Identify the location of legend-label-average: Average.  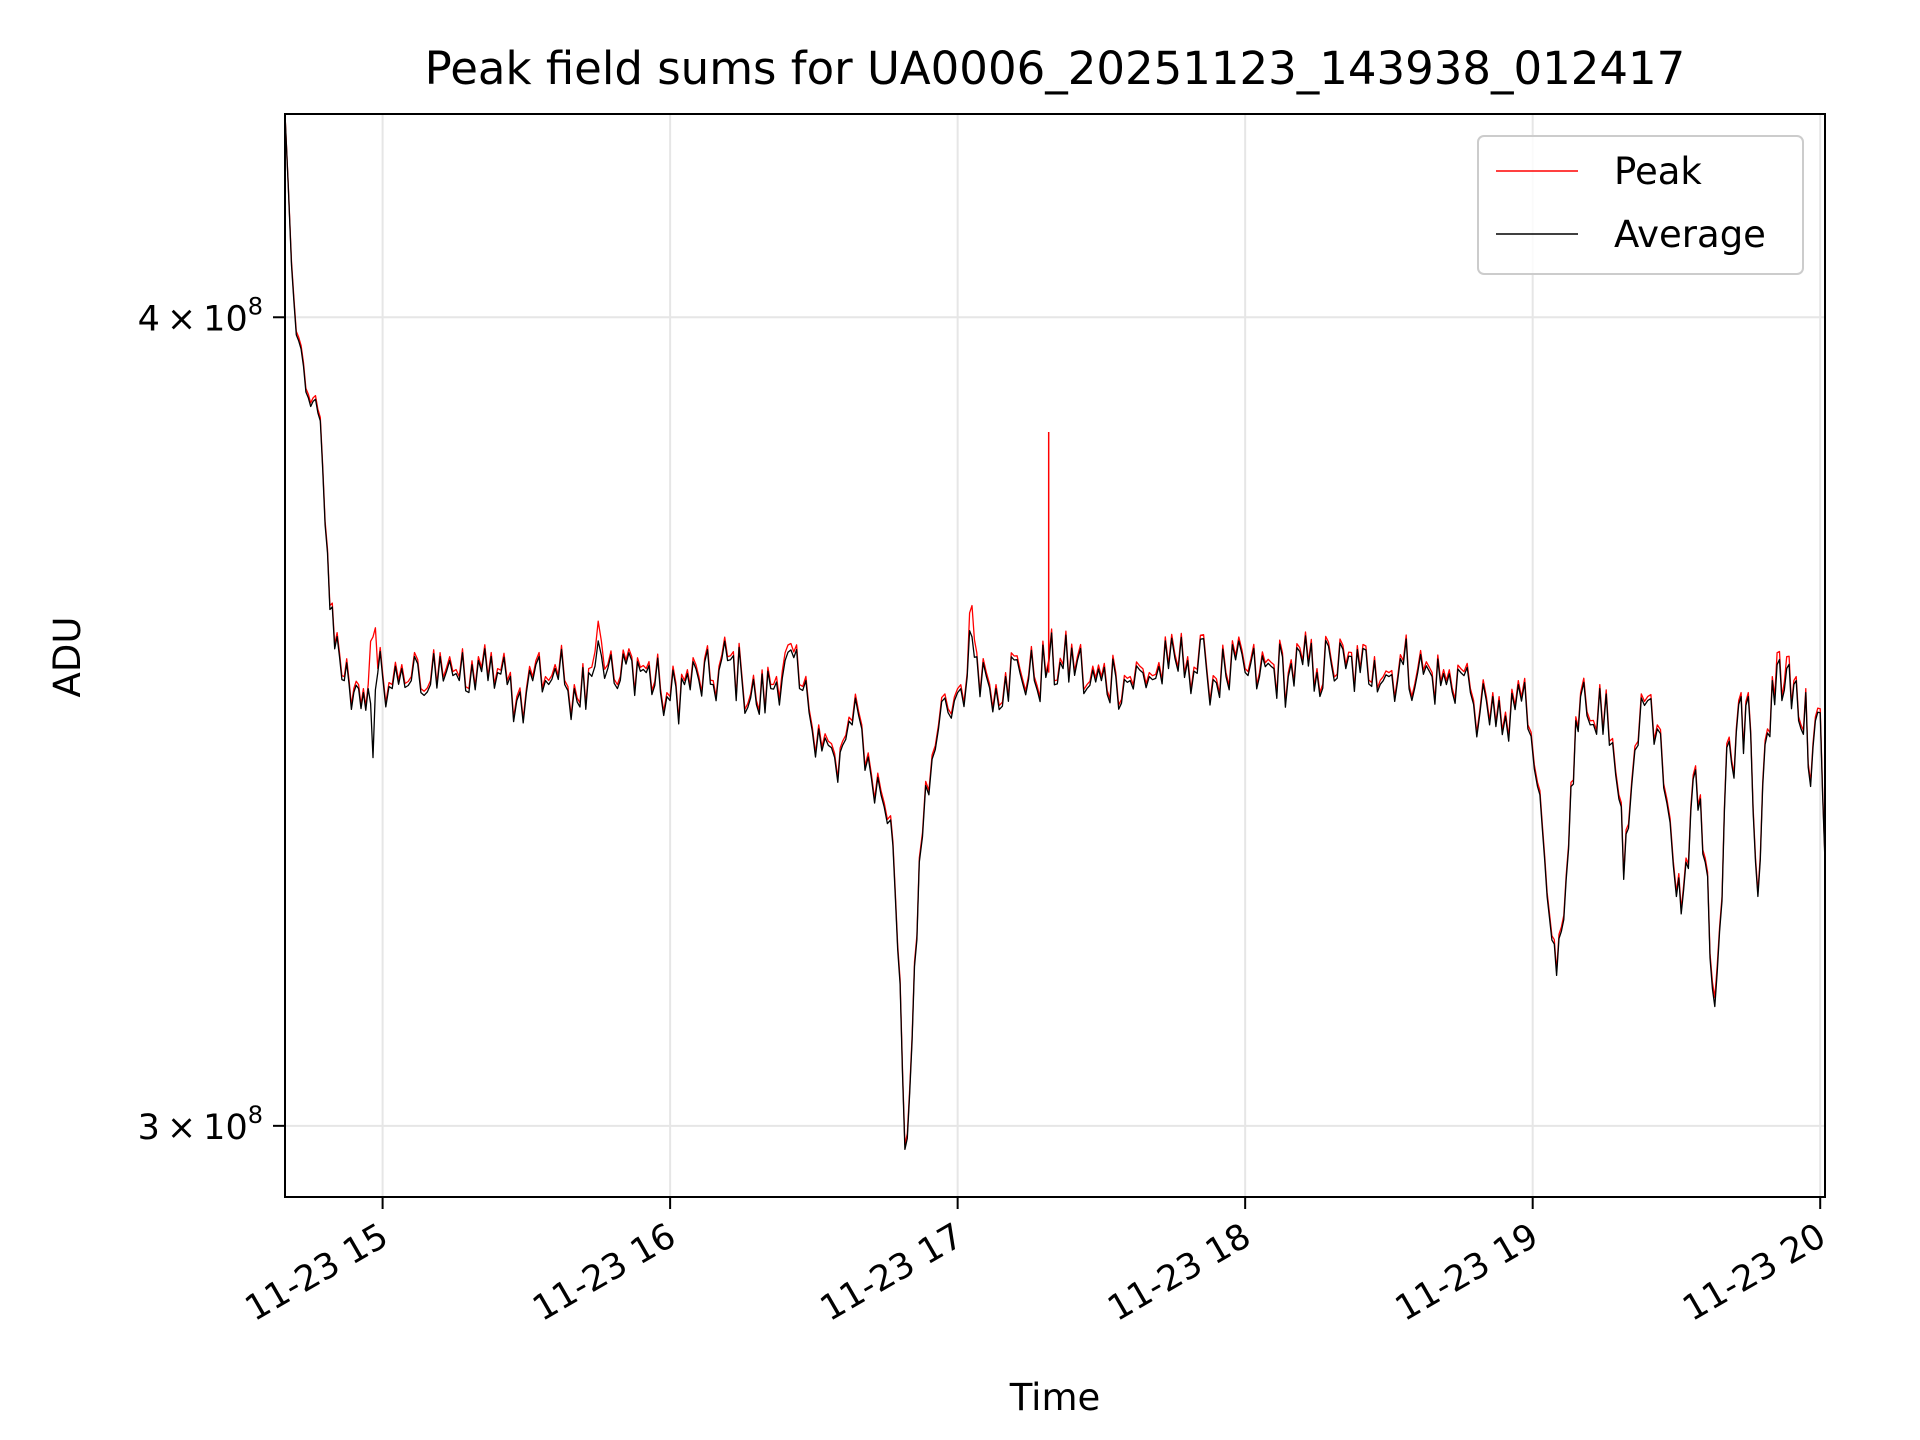
(1690, 234).